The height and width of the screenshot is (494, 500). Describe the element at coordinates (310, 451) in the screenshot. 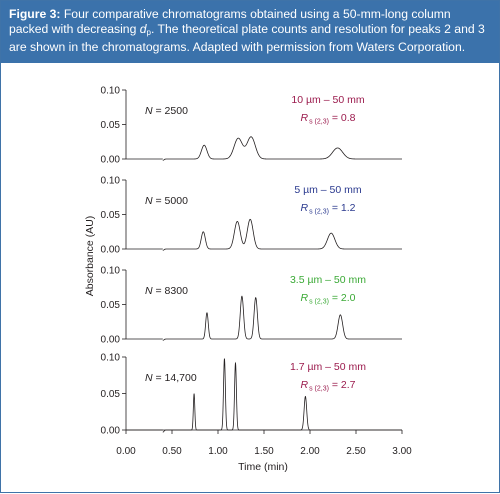

I see `x-tick-label: 2.00` at that location.